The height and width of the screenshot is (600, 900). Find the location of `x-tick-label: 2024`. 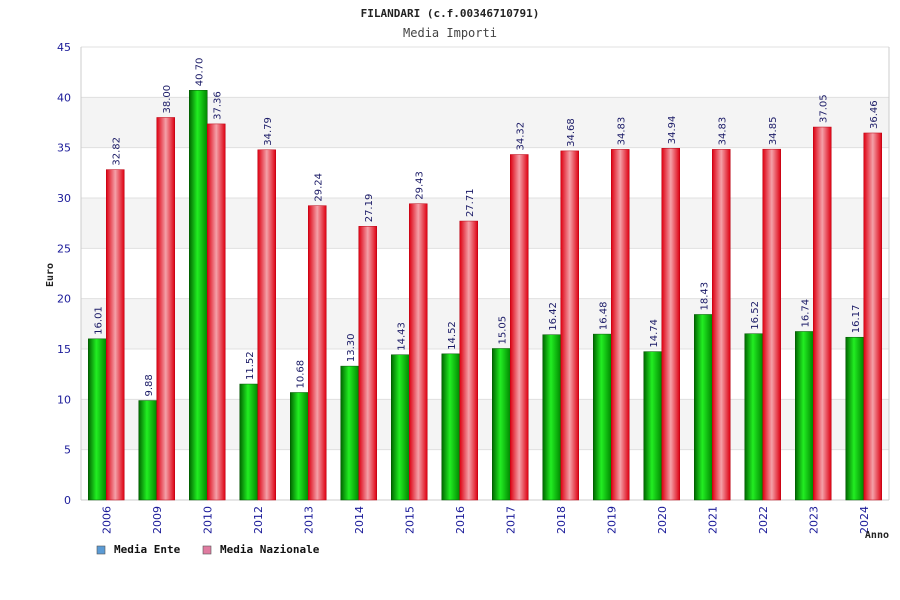

x-tick-label: 2024 is located at coordinates (864, 520).